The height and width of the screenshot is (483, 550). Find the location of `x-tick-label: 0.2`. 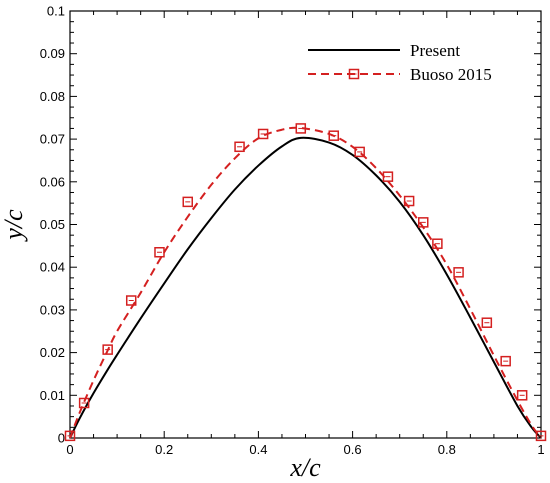

x-tick-label: 0.2 is located at coordinates (164, 449).